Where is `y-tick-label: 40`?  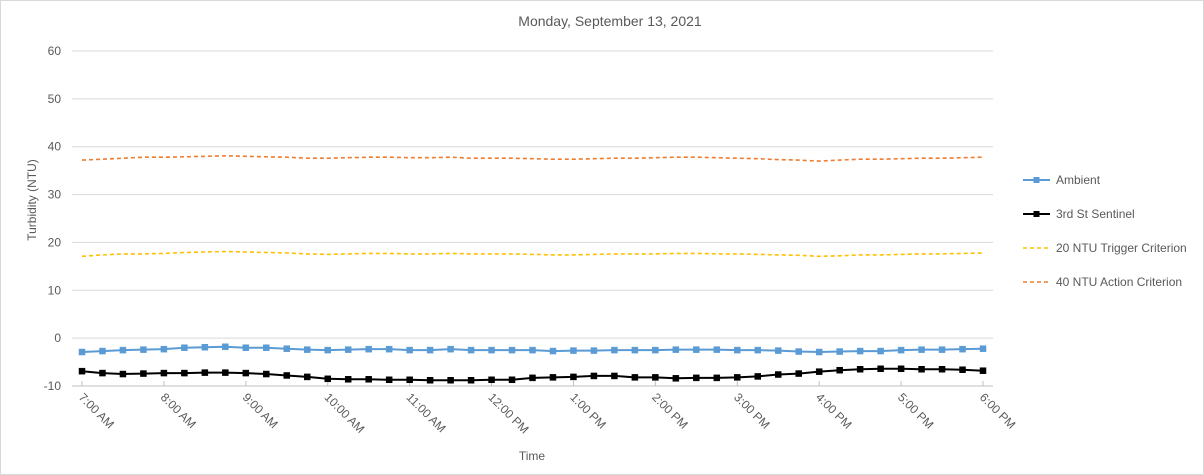
y-tick-label: 40 is located at coordinates (55, 147).